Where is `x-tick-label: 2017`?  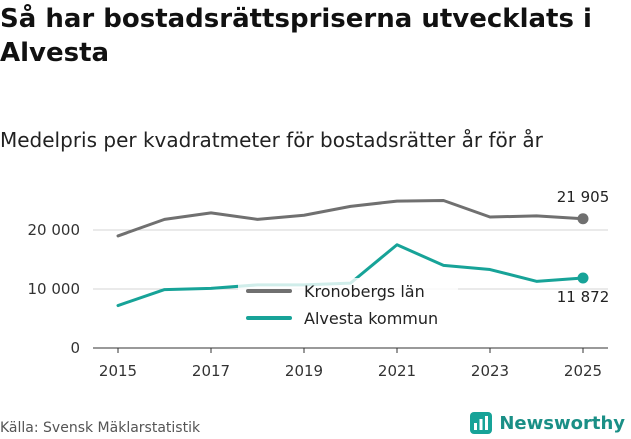 x-tick-label: 2017 is located at coordinates (211, 371).